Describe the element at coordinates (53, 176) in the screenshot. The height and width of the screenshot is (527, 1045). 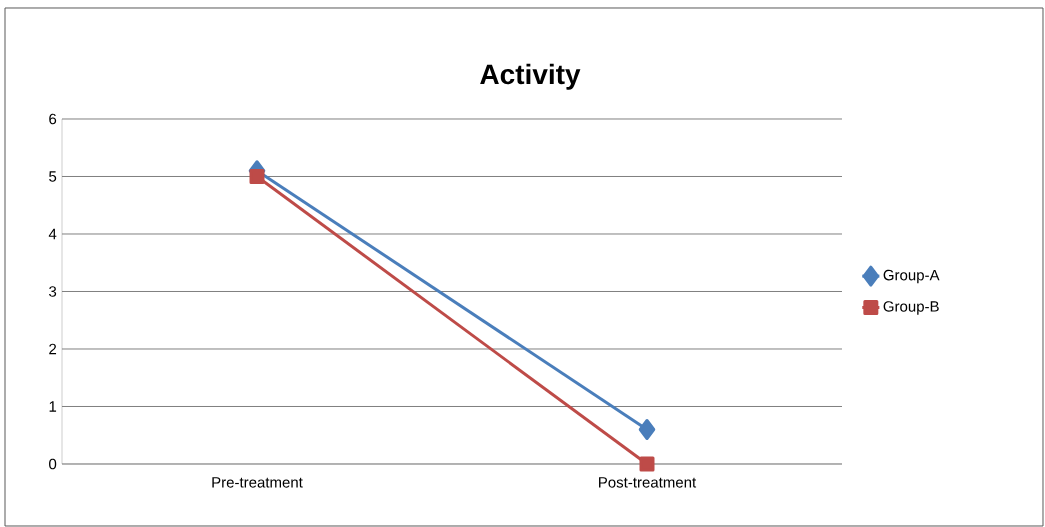
I see `y-tick-label: 5` at that location.